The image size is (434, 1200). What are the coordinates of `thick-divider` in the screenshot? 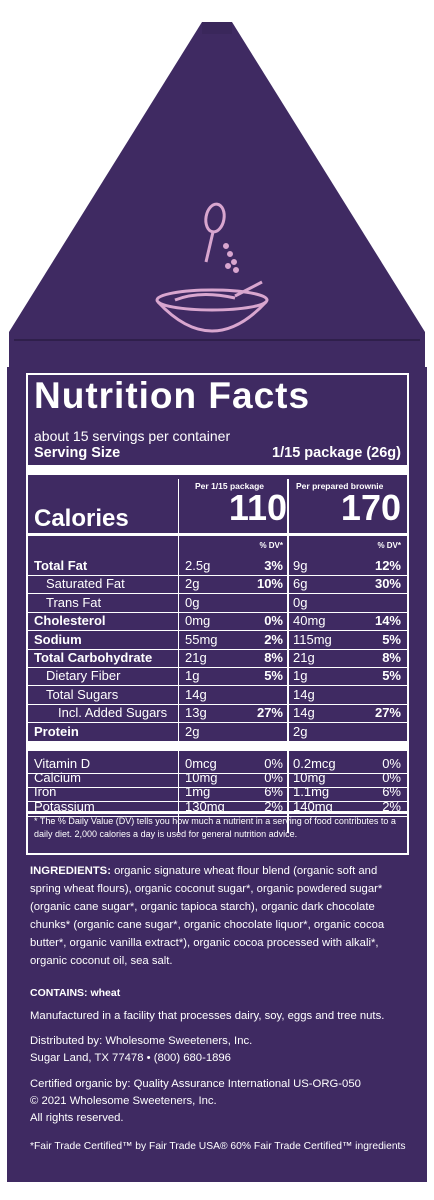 It's located at (217, 470).